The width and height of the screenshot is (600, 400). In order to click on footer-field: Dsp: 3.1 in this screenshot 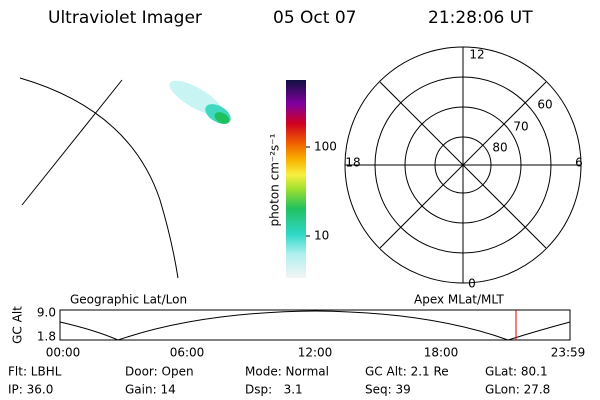, I will do `click(274, 390)`.